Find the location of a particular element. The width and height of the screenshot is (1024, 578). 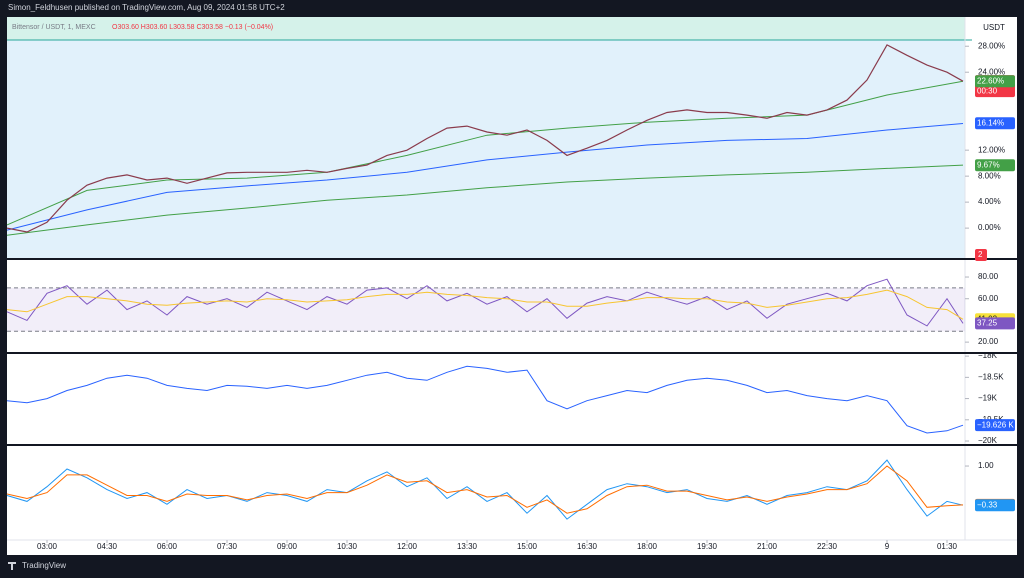

y-tick-label: −20K is located at coordinates (988, 440).